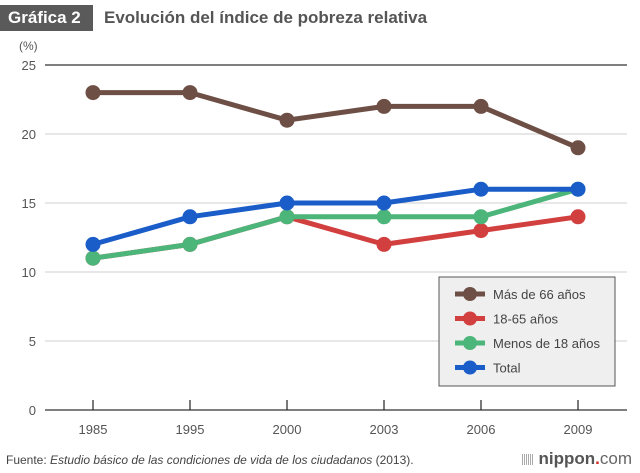 This screenshot has width=640, height=473. I want to click on legend-item: Menos de 18 años, so click(527, 343).